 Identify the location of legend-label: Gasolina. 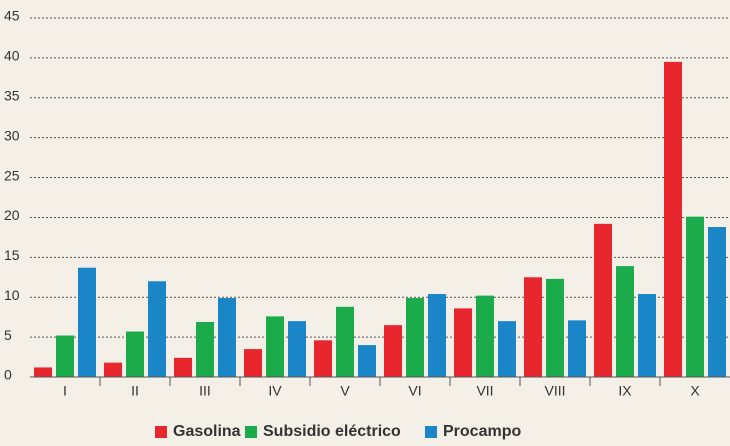
(207, 431).